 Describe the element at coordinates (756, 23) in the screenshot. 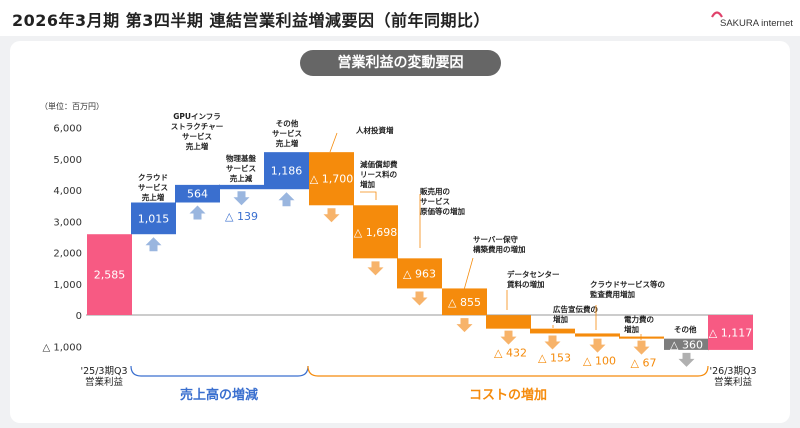

I see `logo-text: SAKURA internet` at that location.